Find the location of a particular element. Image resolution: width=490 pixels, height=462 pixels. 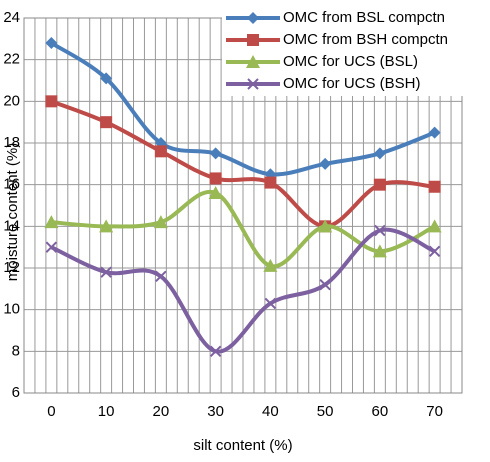

y-tick-label: 24 is located at coordinates (11, 17).